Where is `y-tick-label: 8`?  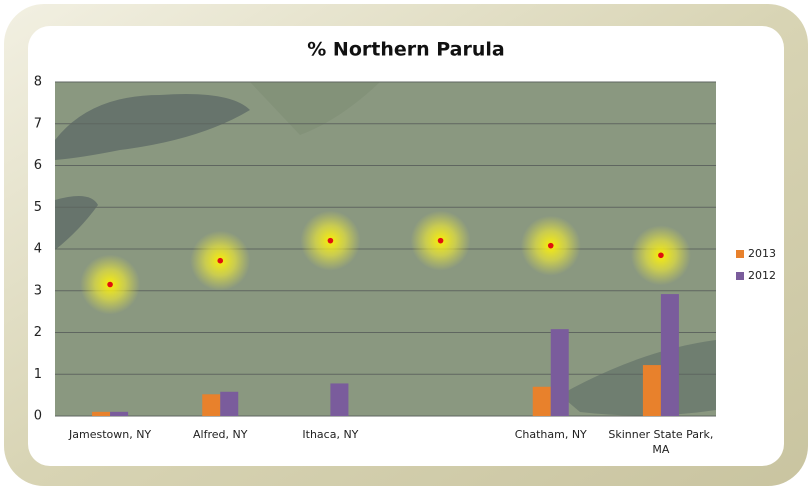 y-tick-label: 8 is located at coordinates (38, 82).